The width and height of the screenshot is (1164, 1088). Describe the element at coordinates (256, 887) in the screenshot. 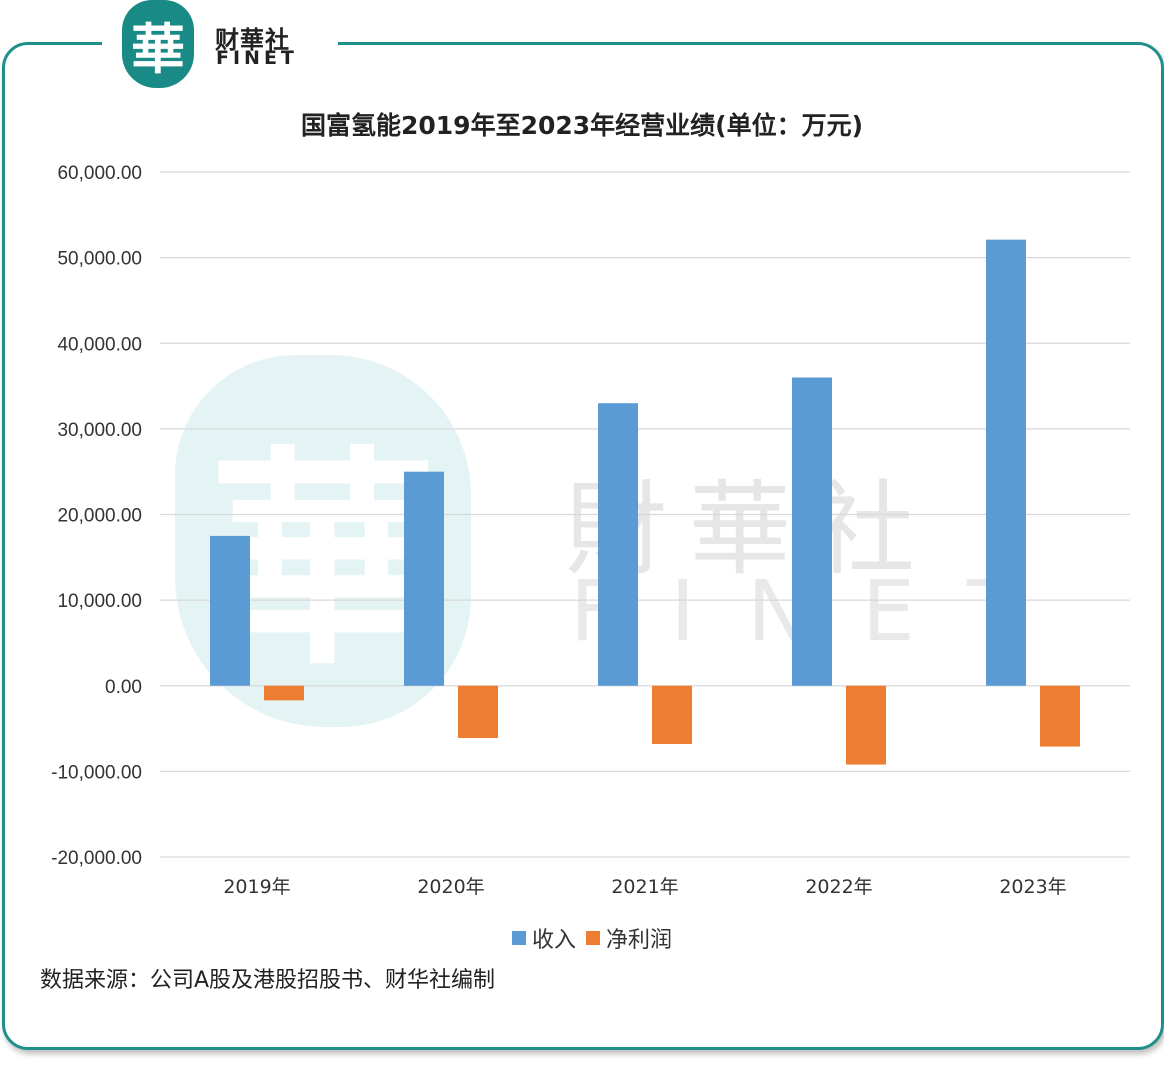

I see `x-tick-label: 2019年` at that location.